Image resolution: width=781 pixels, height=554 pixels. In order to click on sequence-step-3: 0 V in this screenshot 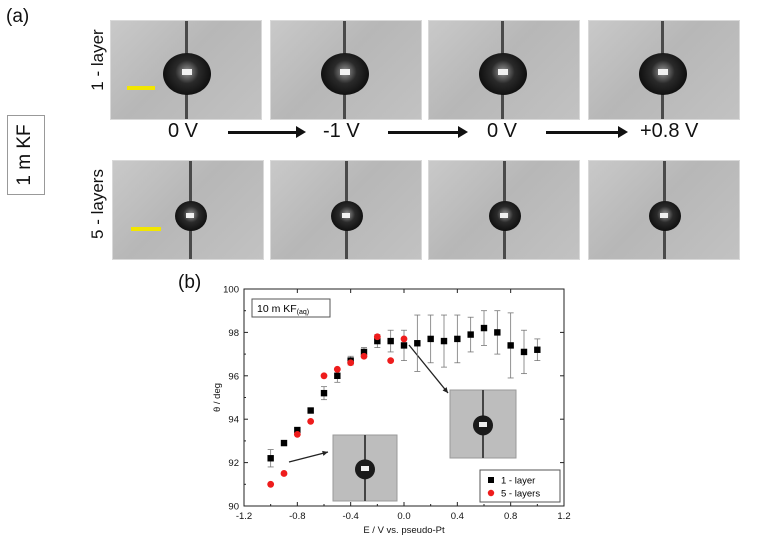, I will do `click(502, 131)`.